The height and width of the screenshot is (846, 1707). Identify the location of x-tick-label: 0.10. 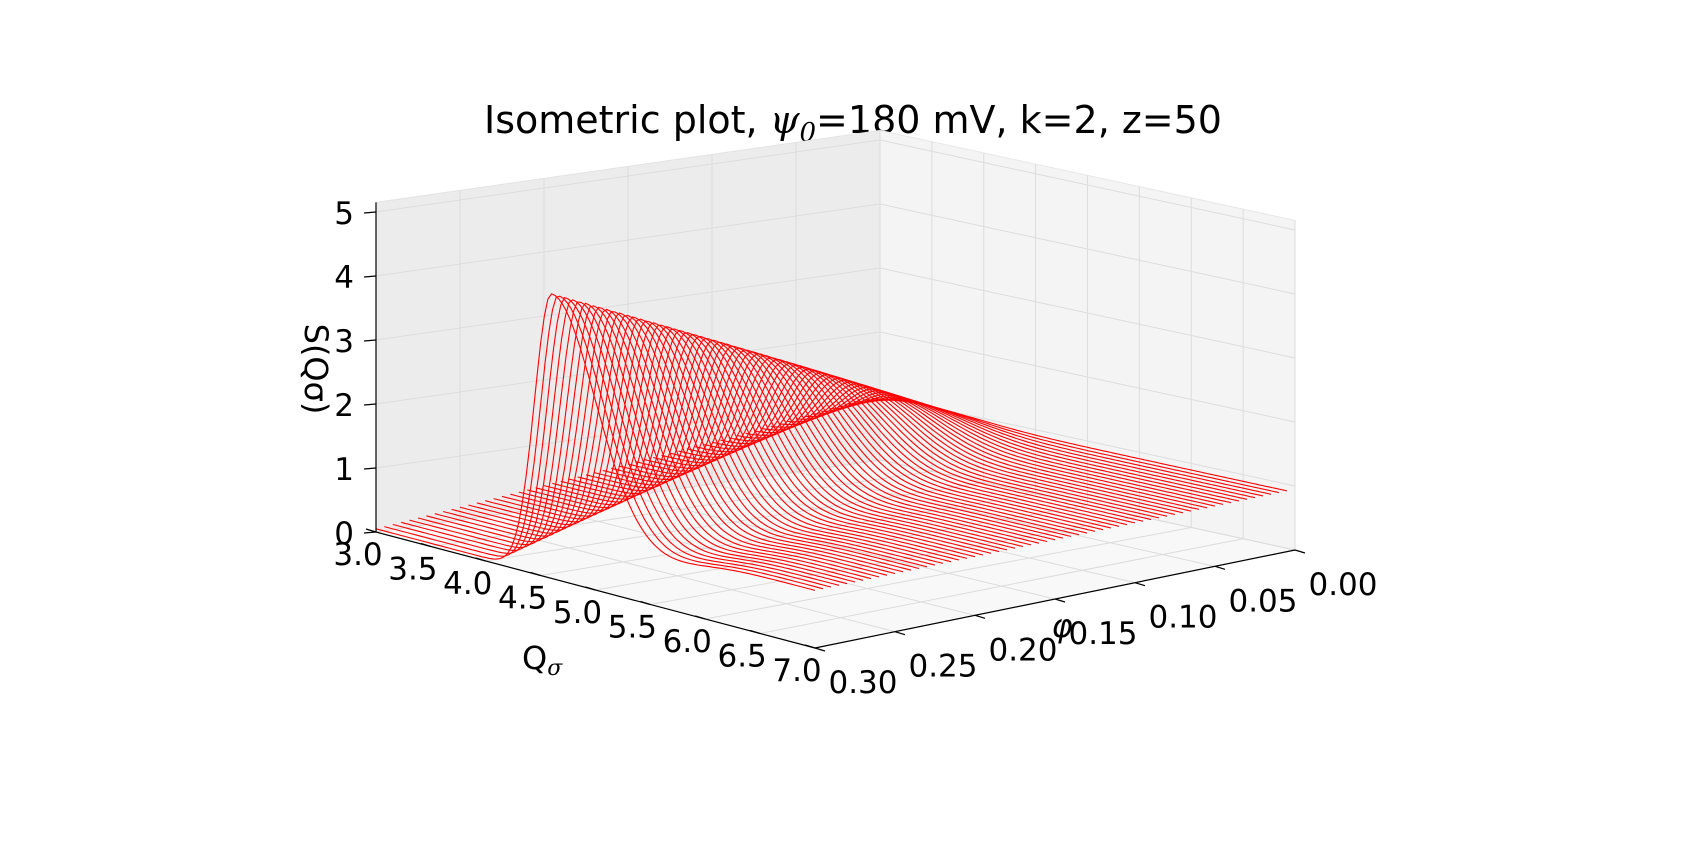
(1182, 618).